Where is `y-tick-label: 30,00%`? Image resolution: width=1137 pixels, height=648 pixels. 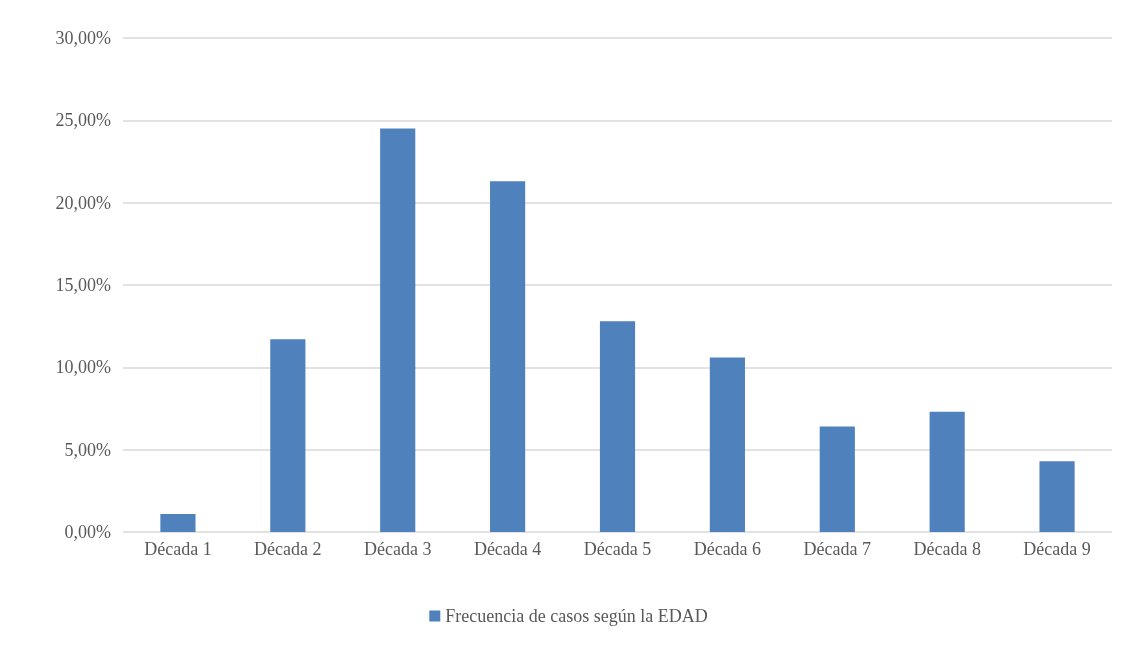
y-tick-label: 30,00% is located at coordinates (83, 38).